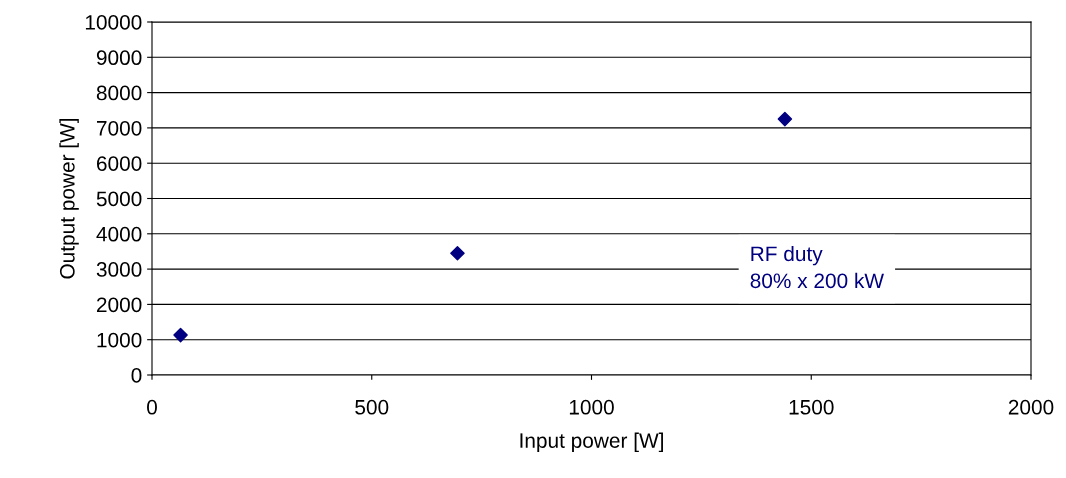  Describe the element at coordinates (119, 58) in the screenshot. I see `y-tick-label: 9000` at that location.